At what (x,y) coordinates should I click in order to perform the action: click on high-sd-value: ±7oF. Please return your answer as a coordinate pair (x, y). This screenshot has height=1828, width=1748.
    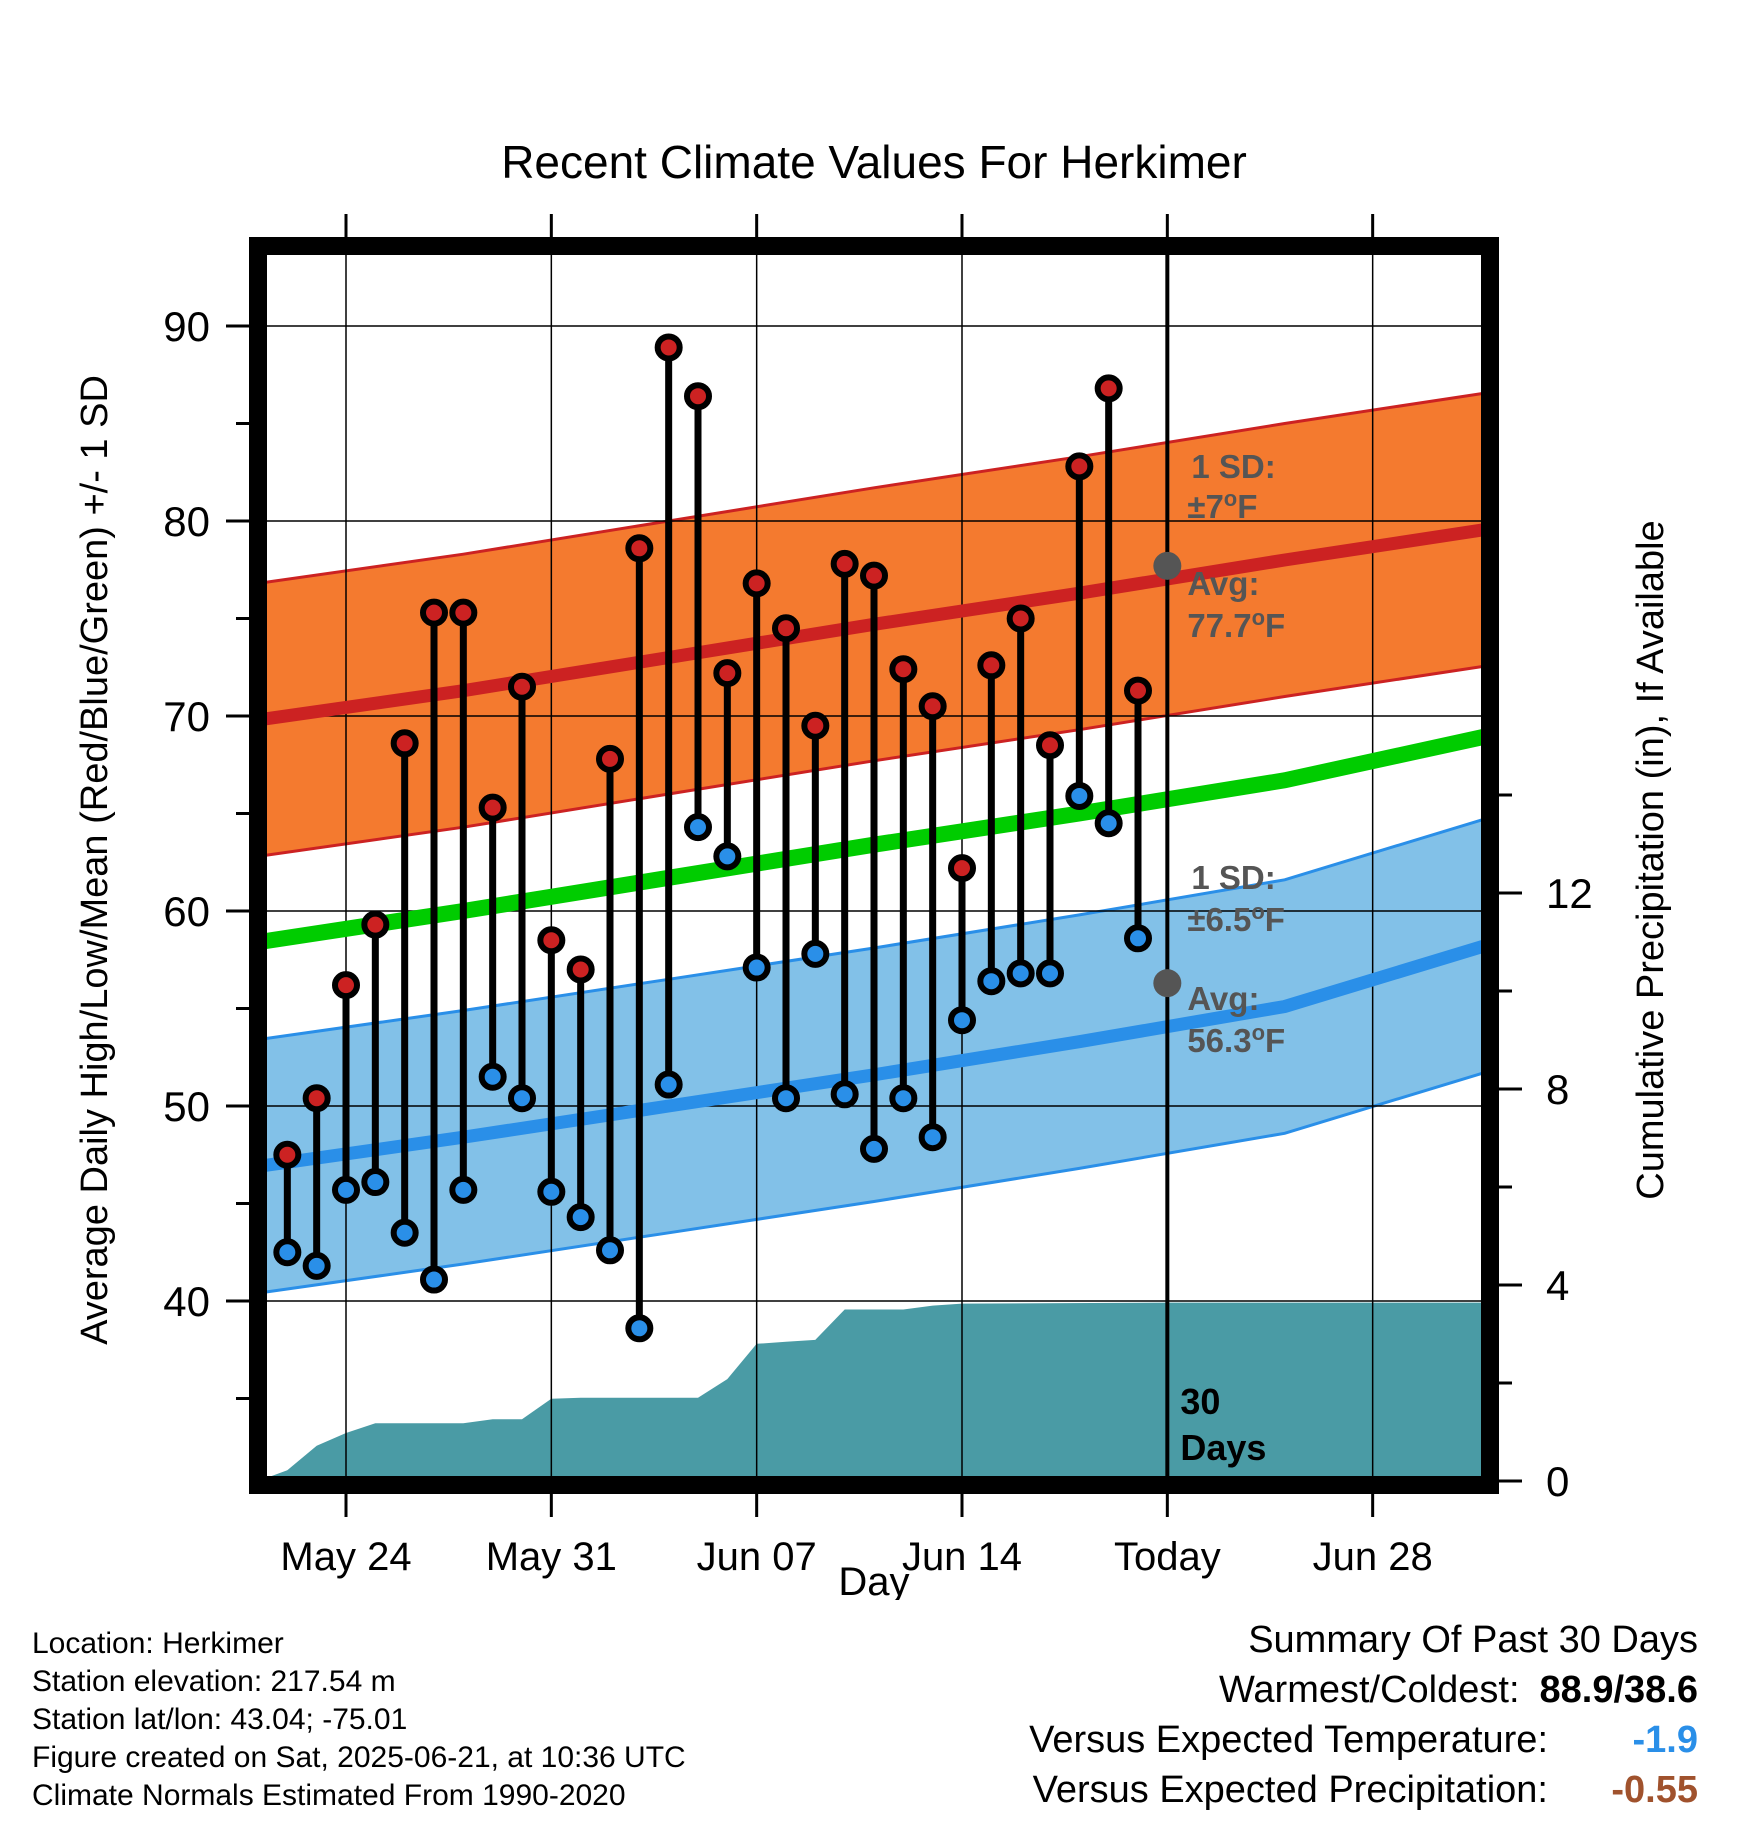
    Looking at the image, I should click on (1222, 506).